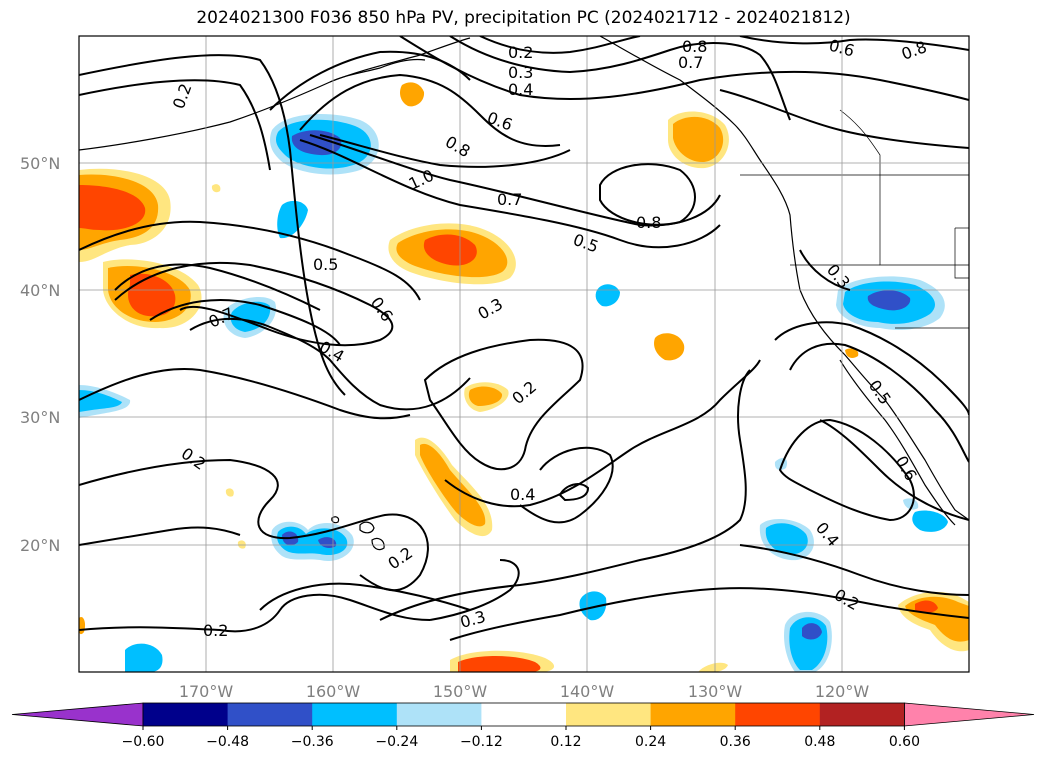 This screenshot has width=1047, height=765. What do you see at coordinates (854, 219) in the screenshot?
I see `political-borders` at bounding box center [854, 219].